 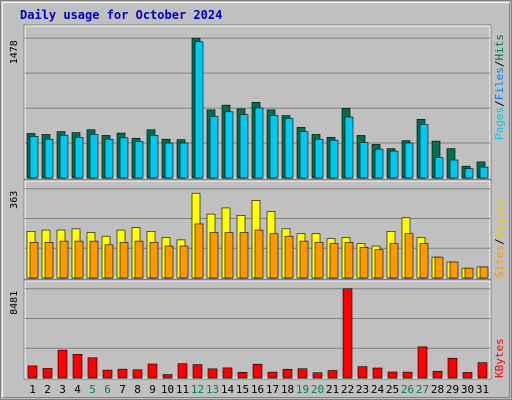 What do you see at coordinates (62, 389) in the screenshot?
I see `x-tick-label-day-3: 3` at bounding box center [62, 389].